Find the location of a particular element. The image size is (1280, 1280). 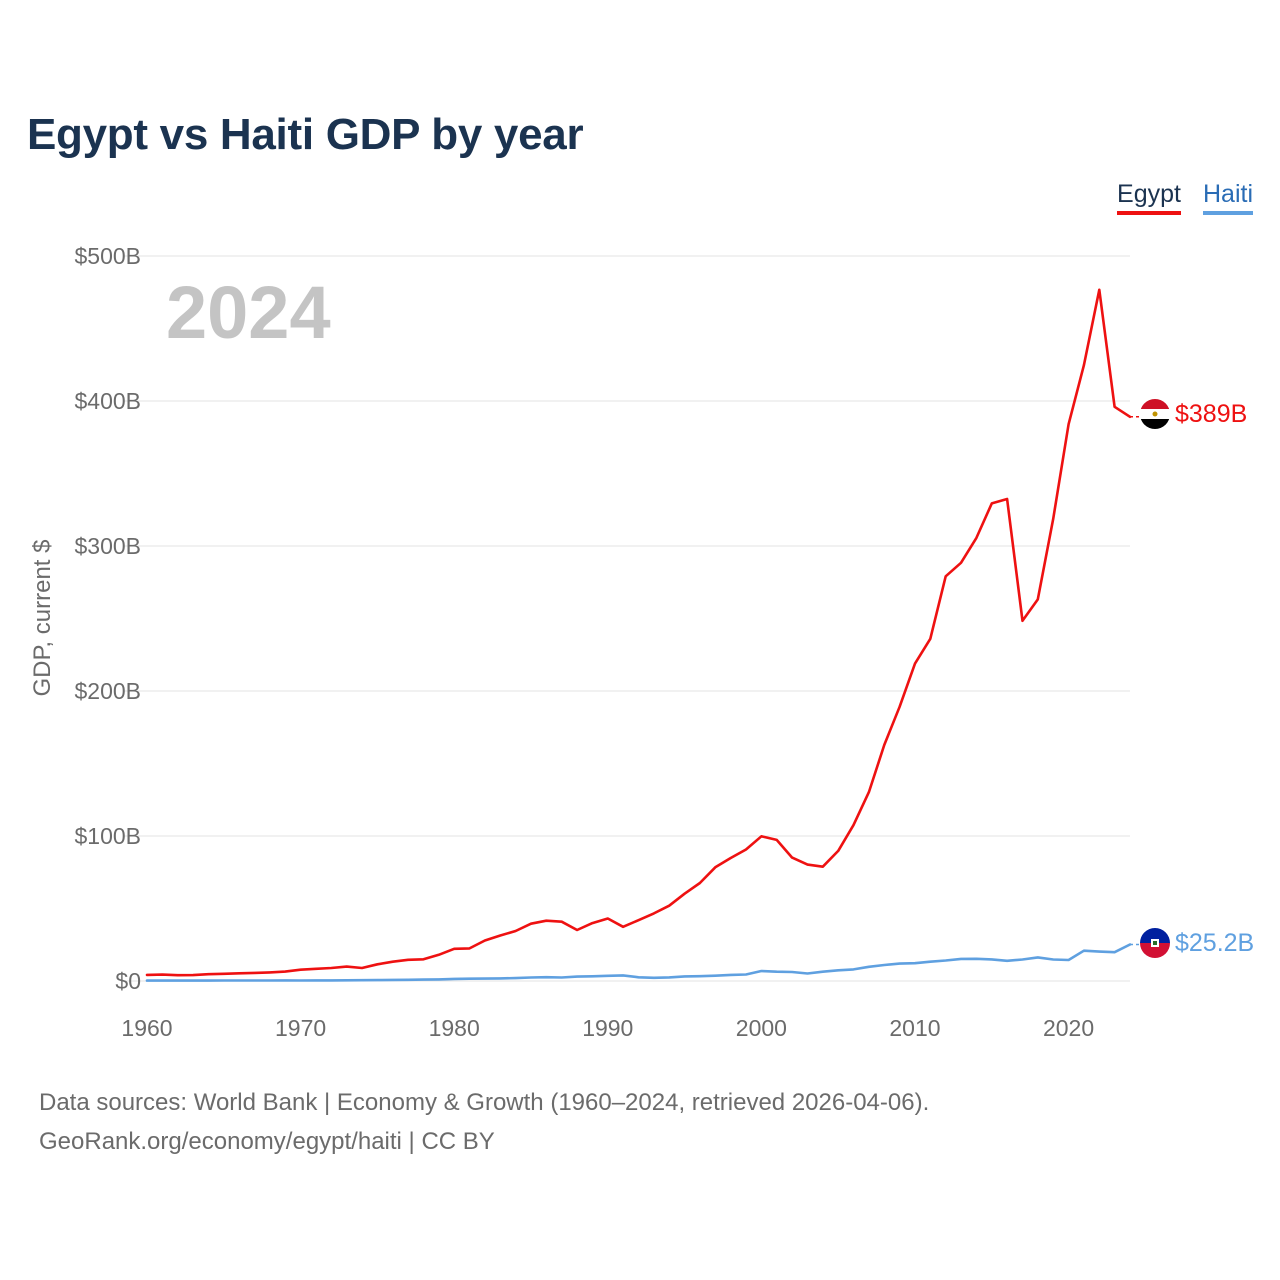

haiti-flag-icon is located at coordinates (1155, 943).